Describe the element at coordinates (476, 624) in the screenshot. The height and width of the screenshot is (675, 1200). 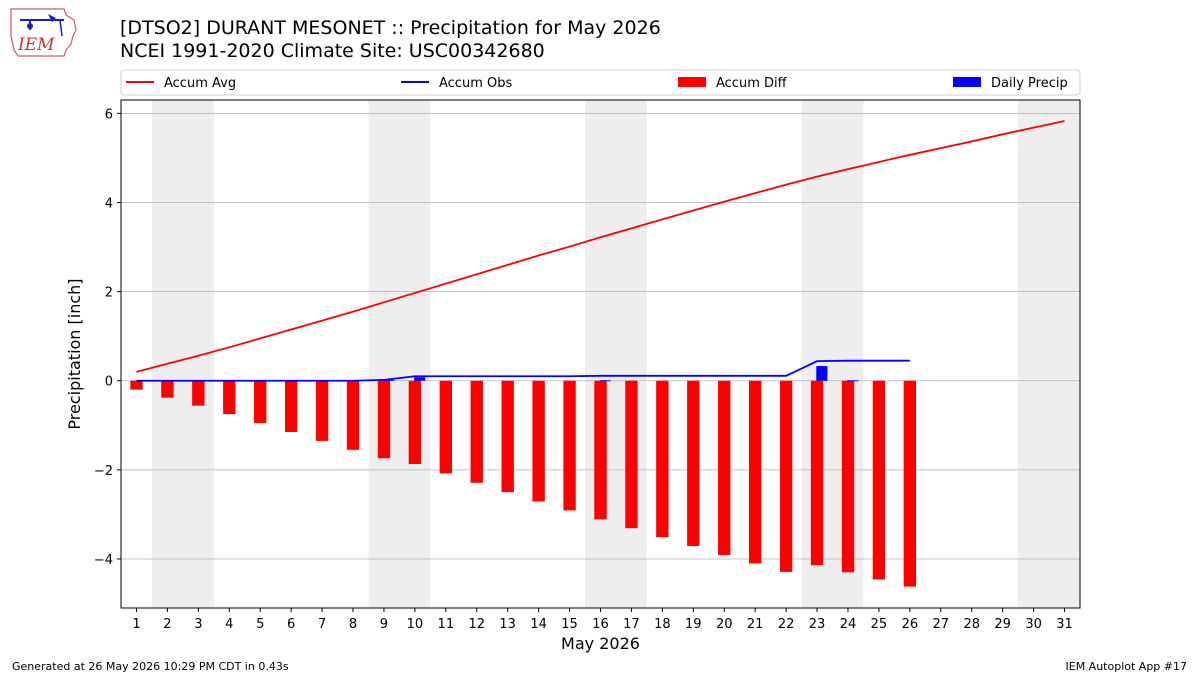
I see `x-tick-label: 12` at that location.